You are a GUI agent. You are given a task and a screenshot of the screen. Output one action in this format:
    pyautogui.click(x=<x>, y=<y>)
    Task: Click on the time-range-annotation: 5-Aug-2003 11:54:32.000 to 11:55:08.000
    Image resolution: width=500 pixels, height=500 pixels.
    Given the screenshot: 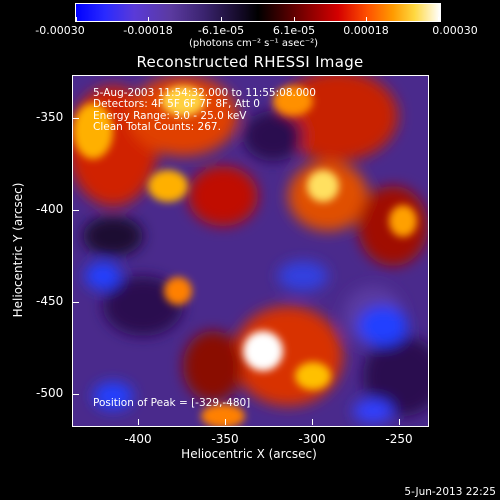 What is the action you would take?
    pyautogui.click(x=204, y=93)
    